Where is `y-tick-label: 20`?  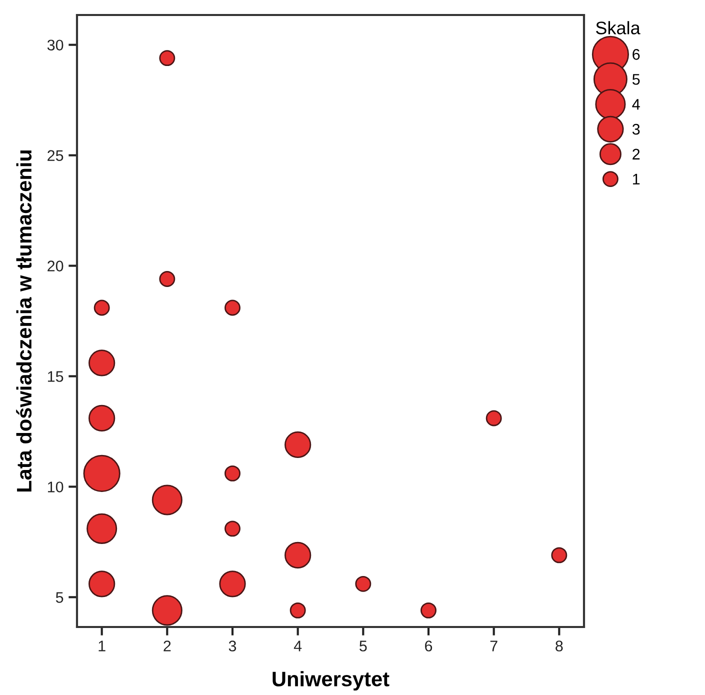
y-tick-label: 20 is located at coordinates (56, 266).